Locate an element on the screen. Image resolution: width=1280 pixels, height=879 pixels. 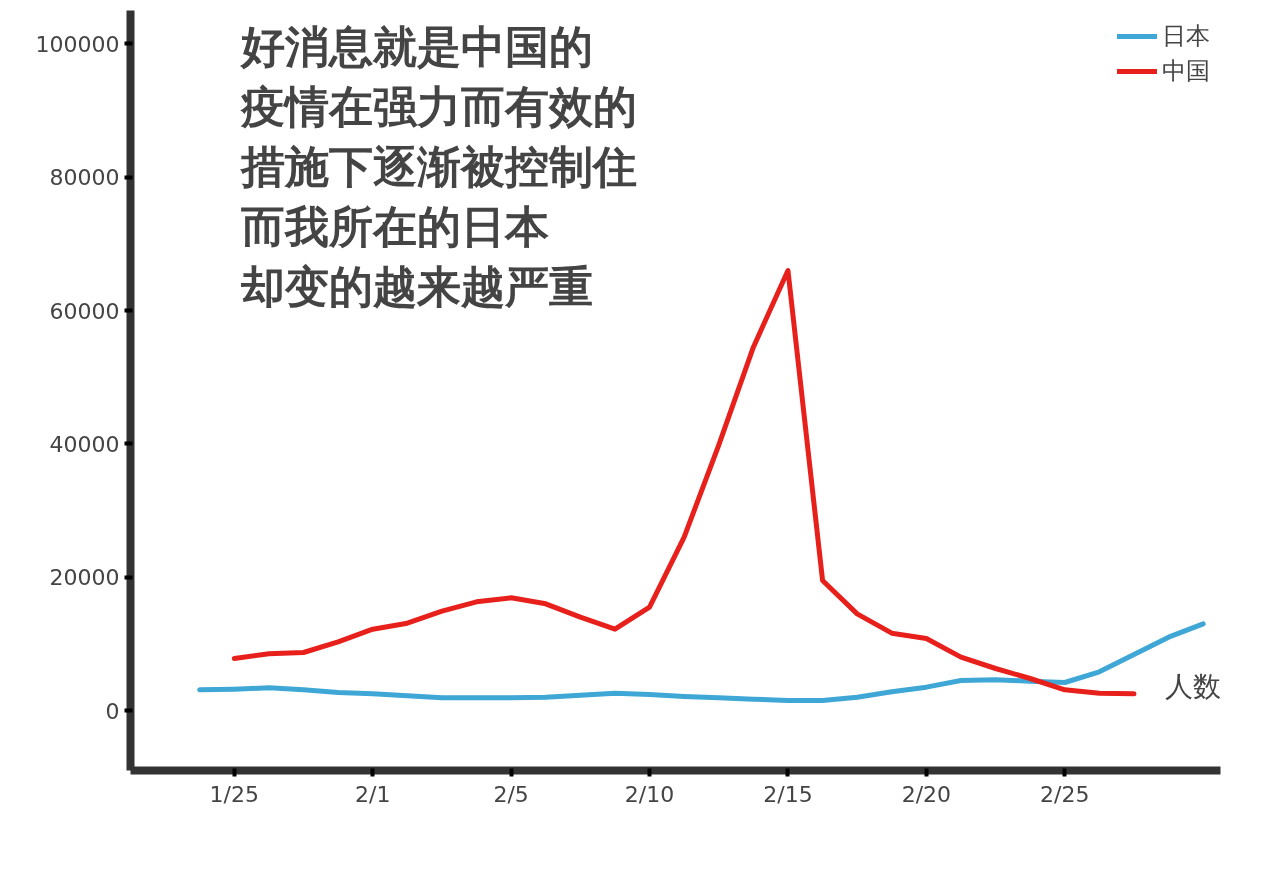
annotation: 而我所在的日本 is located at coordinates (394, 226).